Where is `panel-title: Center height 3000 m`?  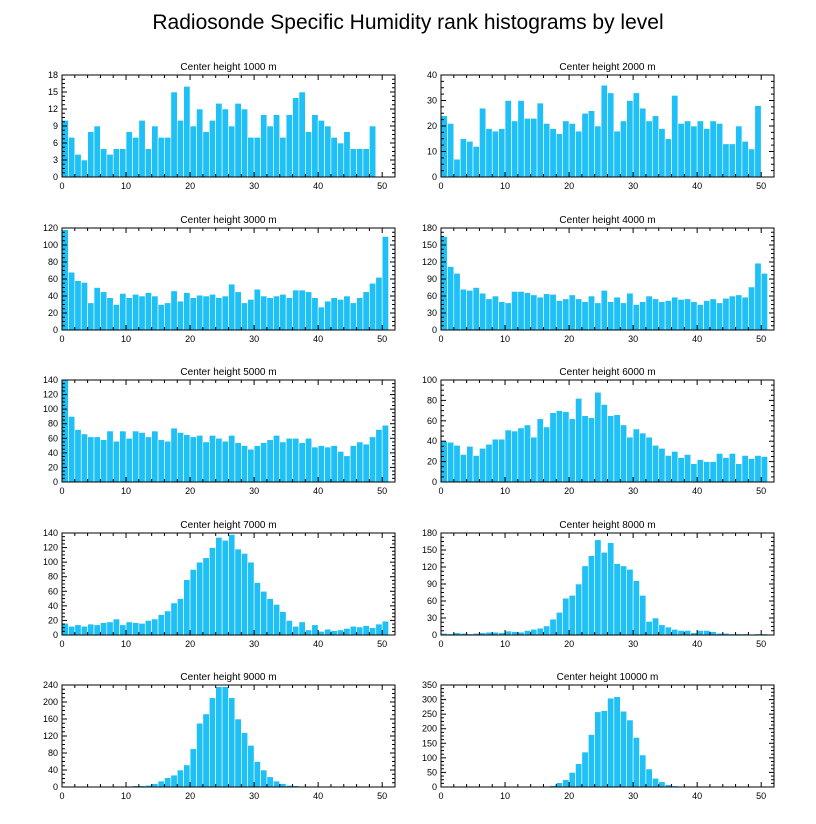
panel-title: Center height 3000 m is located at coordinates (228, 220).